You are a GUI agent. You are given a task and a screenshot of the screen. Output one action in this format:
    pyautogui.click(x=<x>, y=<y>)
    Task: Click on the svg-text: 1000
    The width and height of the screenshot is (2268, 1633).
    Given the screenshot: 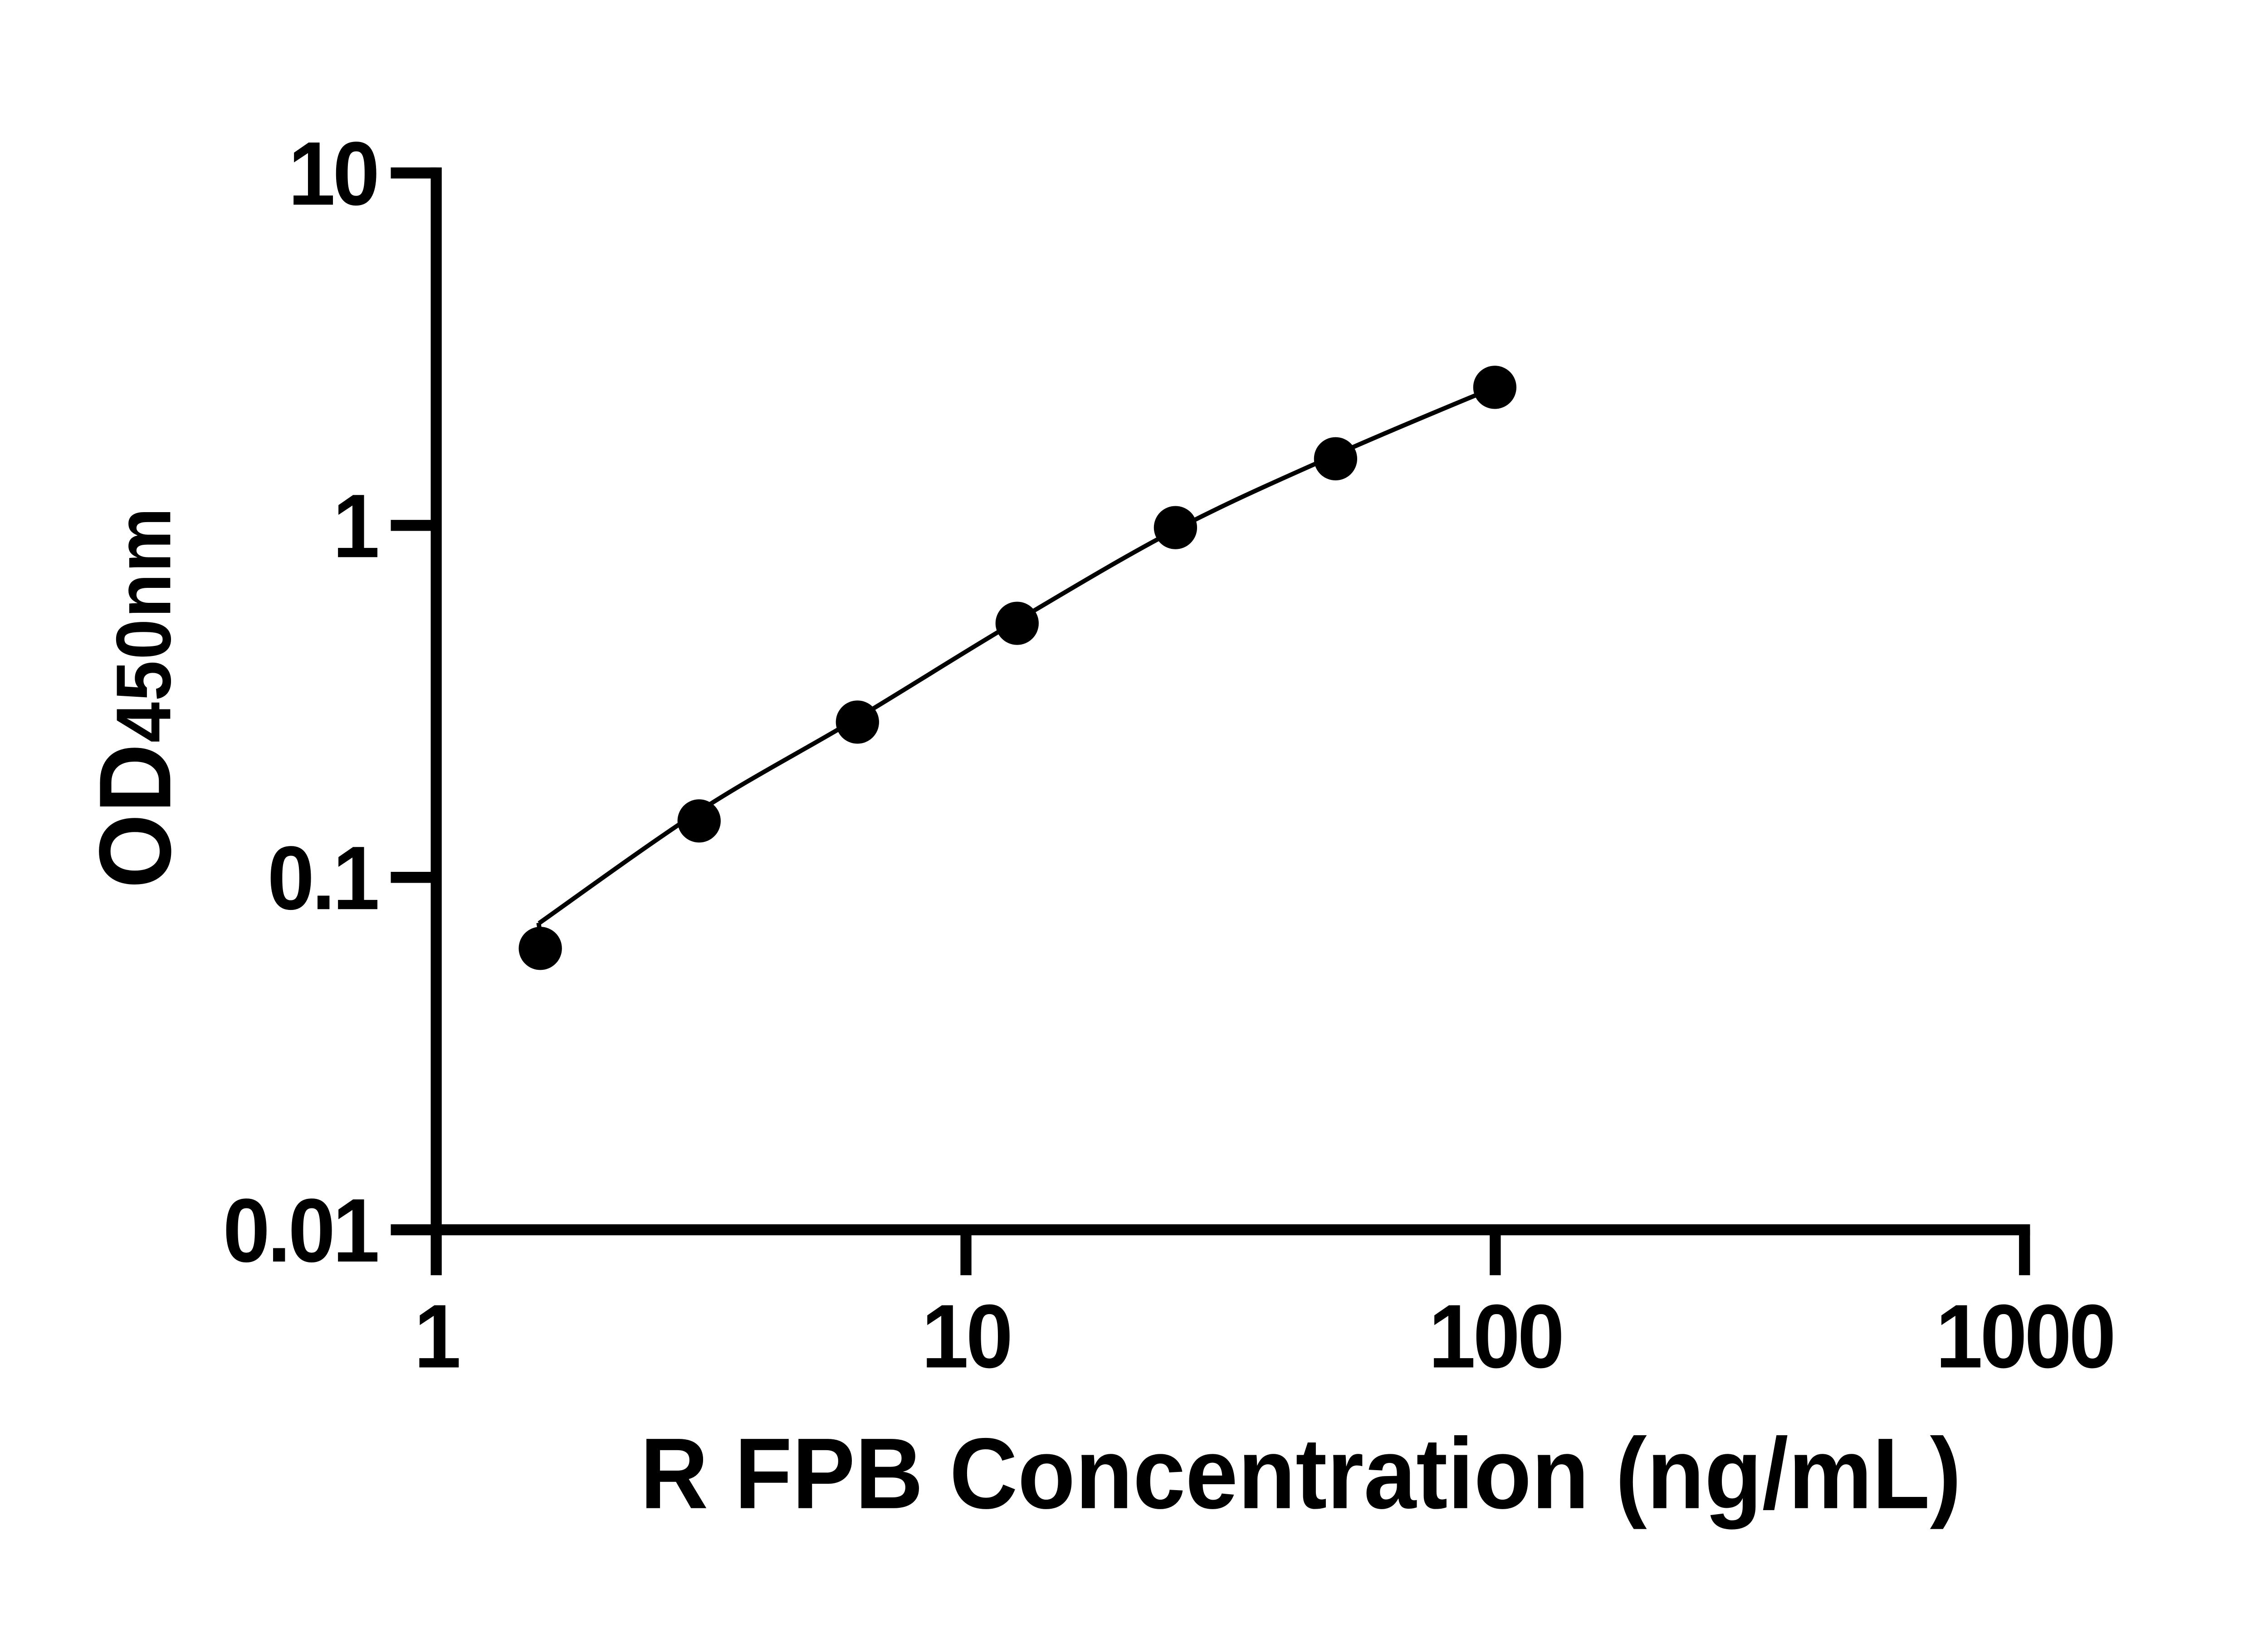 What is the action you would take?
    pyautogui.click(x=2025, y=1336)
    